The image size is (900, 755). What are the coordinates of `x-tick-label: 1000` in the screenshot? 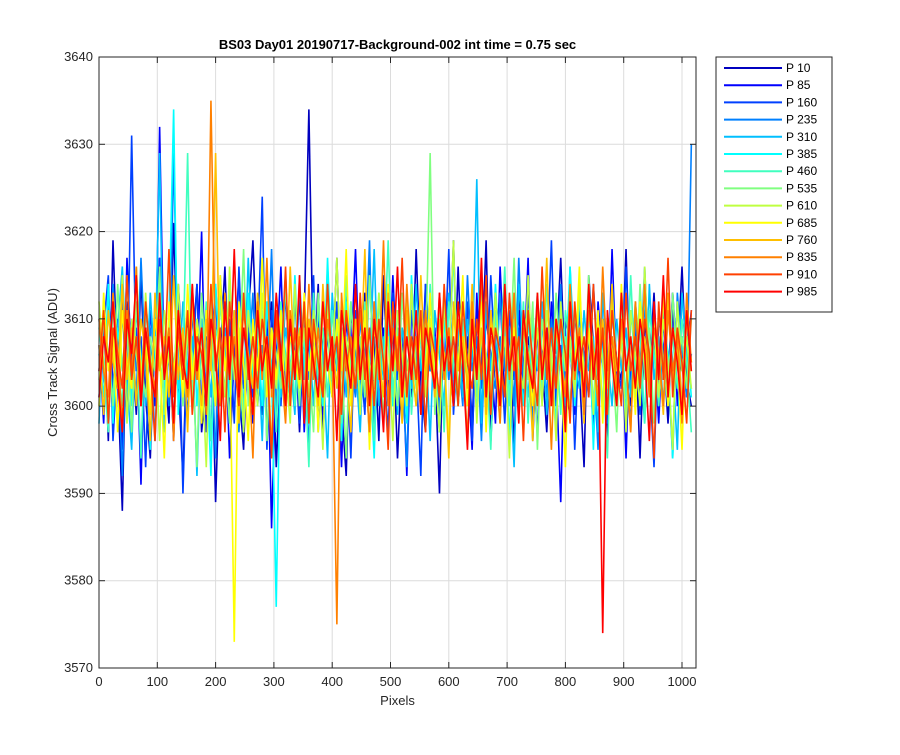 It's located at (682, 681).